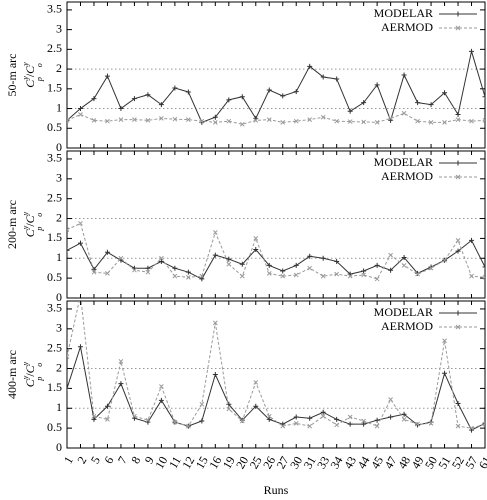  Describe the element at coordinates (12, 75) in the screenshot. I see `y-axis-label: 50-m arc` at that location.